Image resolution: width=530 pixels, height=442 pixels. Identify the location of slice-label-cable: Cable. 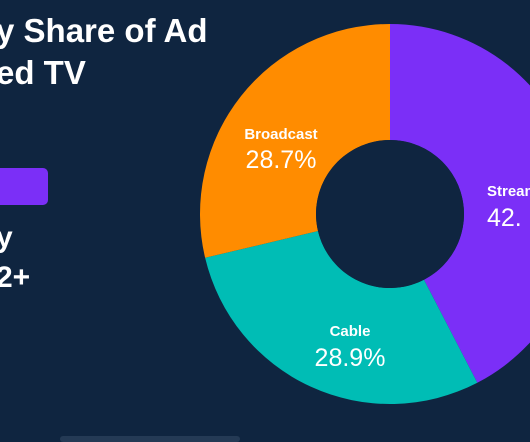
(350, 331).